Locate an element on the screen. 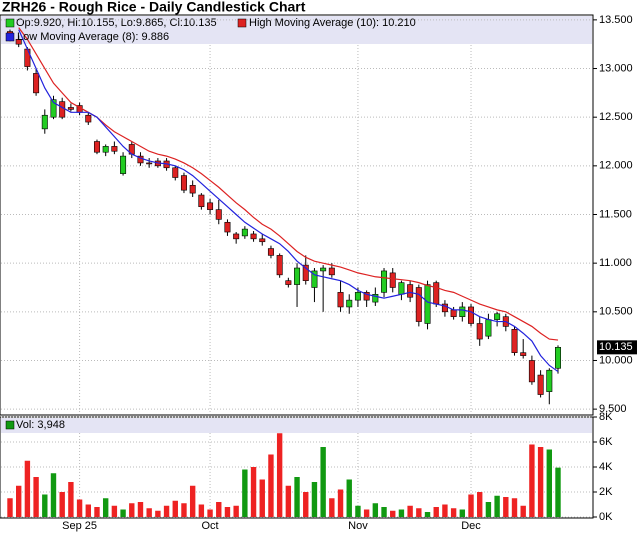 This screenshot has width=640, height=536. y-tick-label: 6K is located at coordinates (606, 442).